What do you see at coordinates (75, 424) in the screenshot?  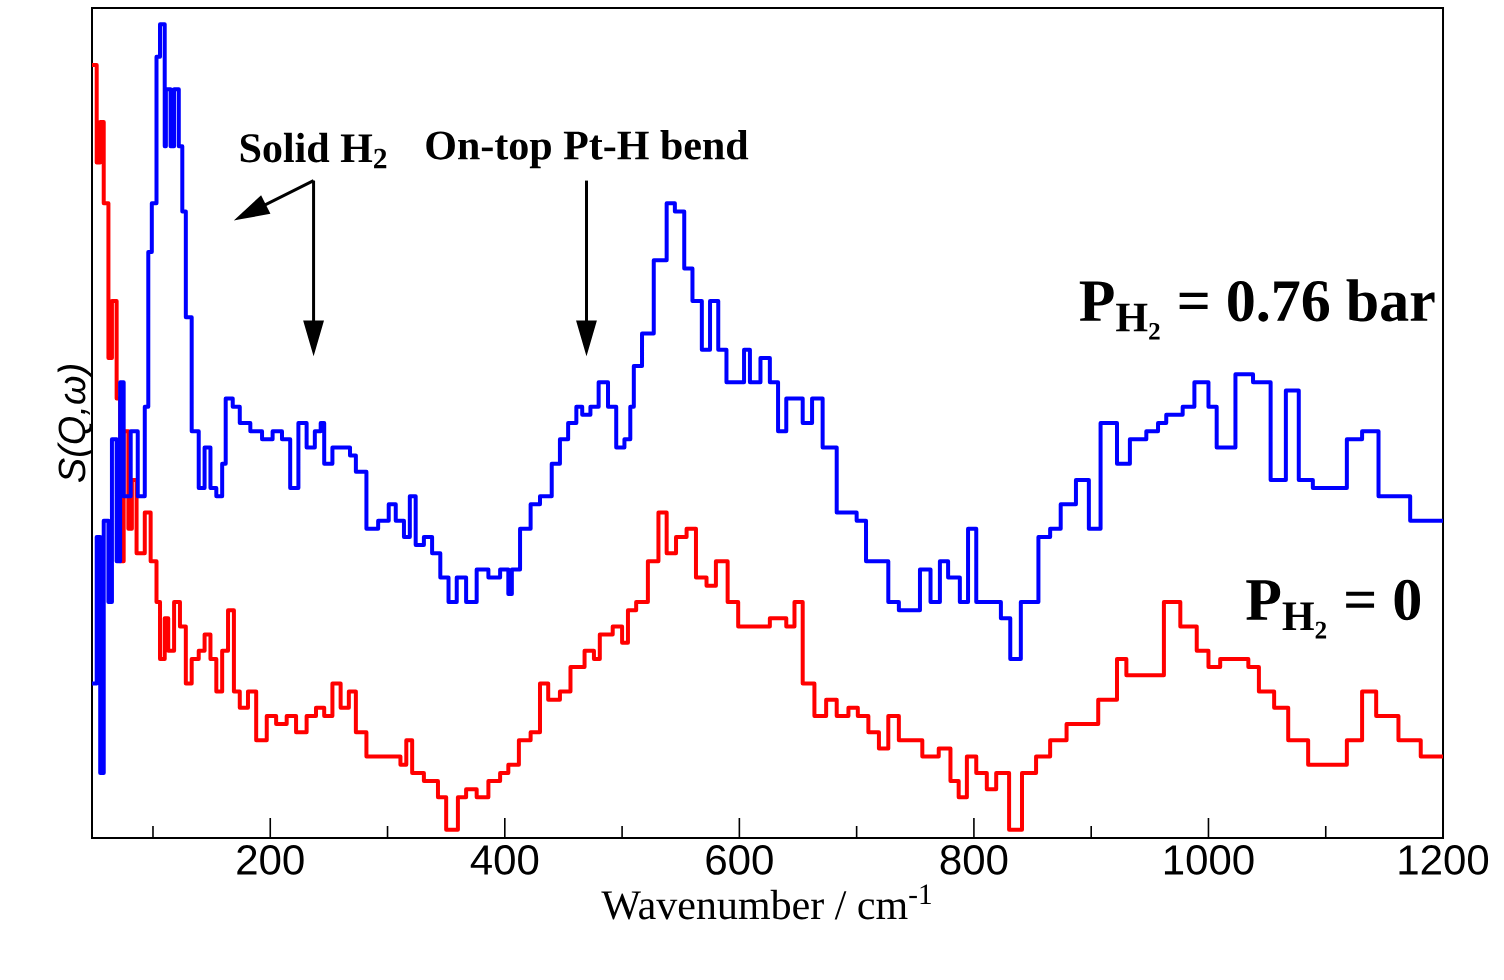 I see `y-axis-title: S(Q,ω)` at bounding box center [75, 424].